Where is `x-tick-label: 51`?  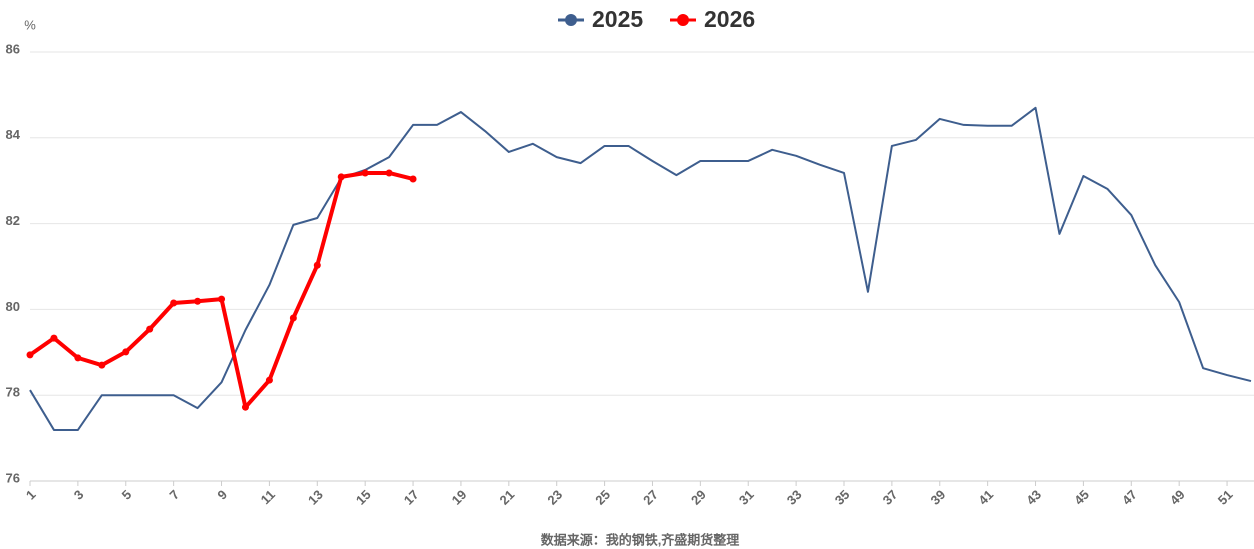
x-tick-label: 51 is located at coordinates (1225, 497).